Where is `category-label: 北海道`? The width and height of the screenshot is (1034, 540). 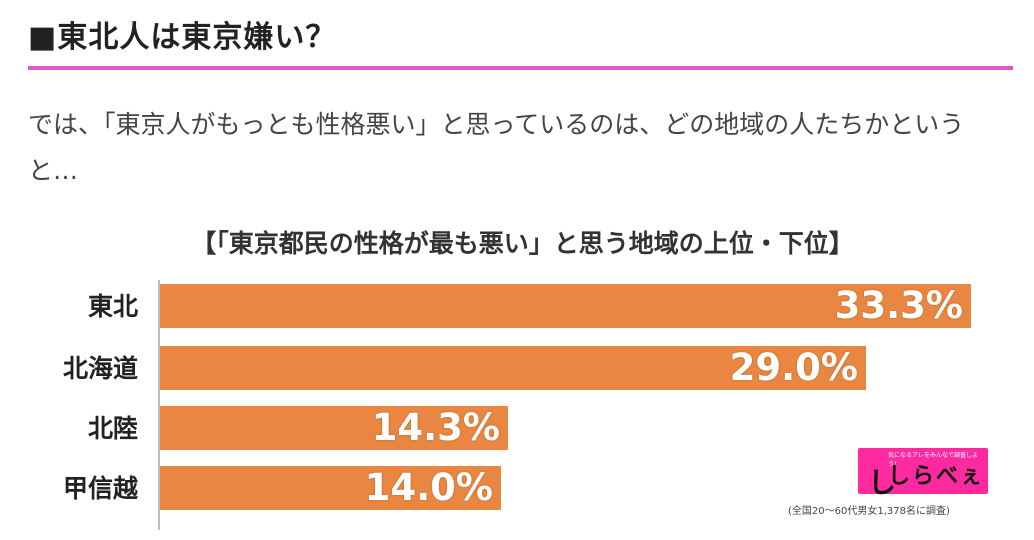 category-label: 北海道 is located at coordinates (100, 368).